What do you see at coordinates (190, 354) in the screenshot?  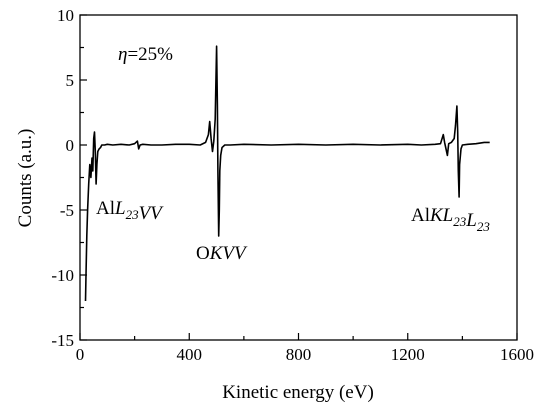 I see `x-tick-label: 400` at bounding box center [190, 354].